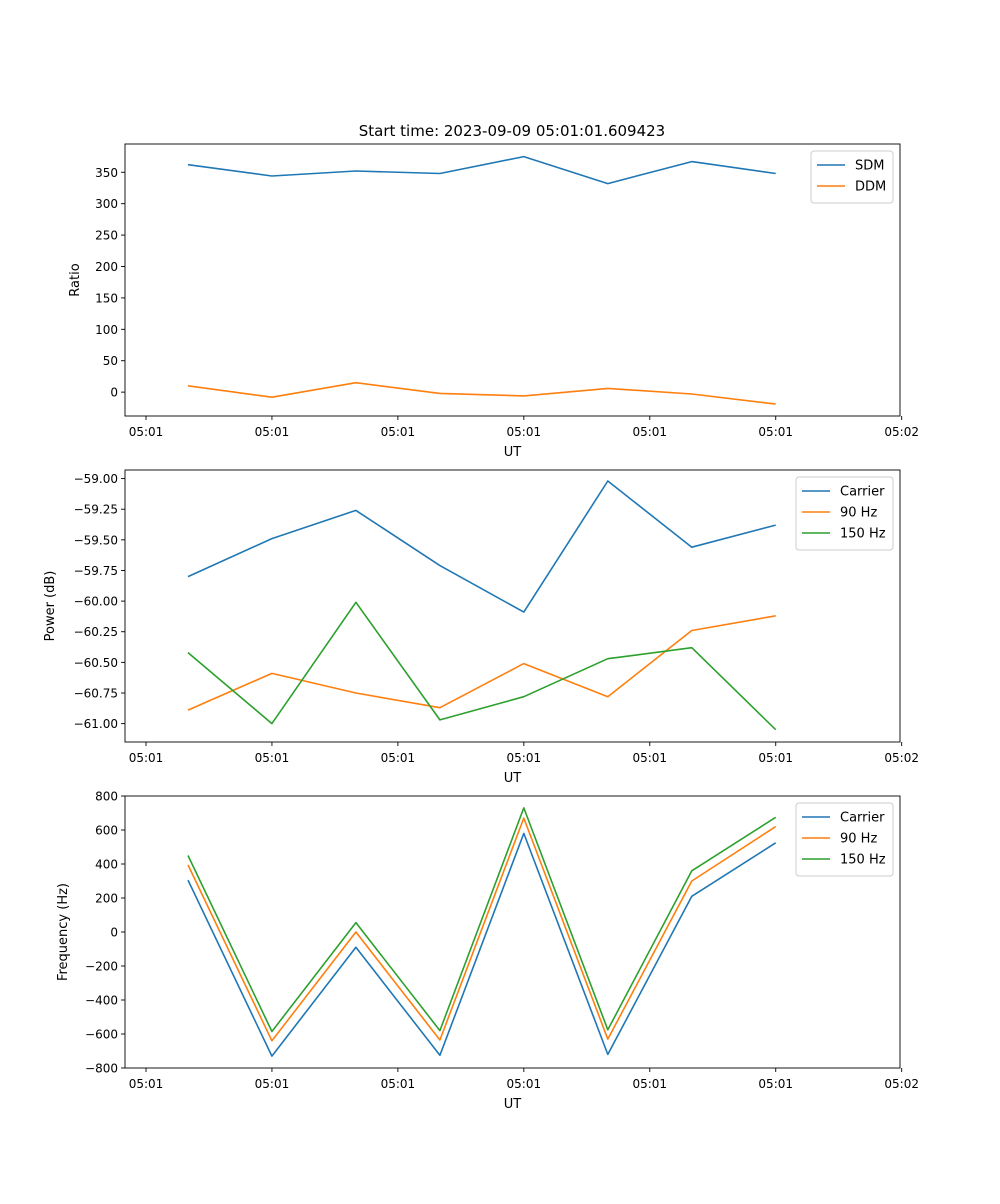  I want to click on panel-2-x-tick-label: 05:02, so click(901, 758).